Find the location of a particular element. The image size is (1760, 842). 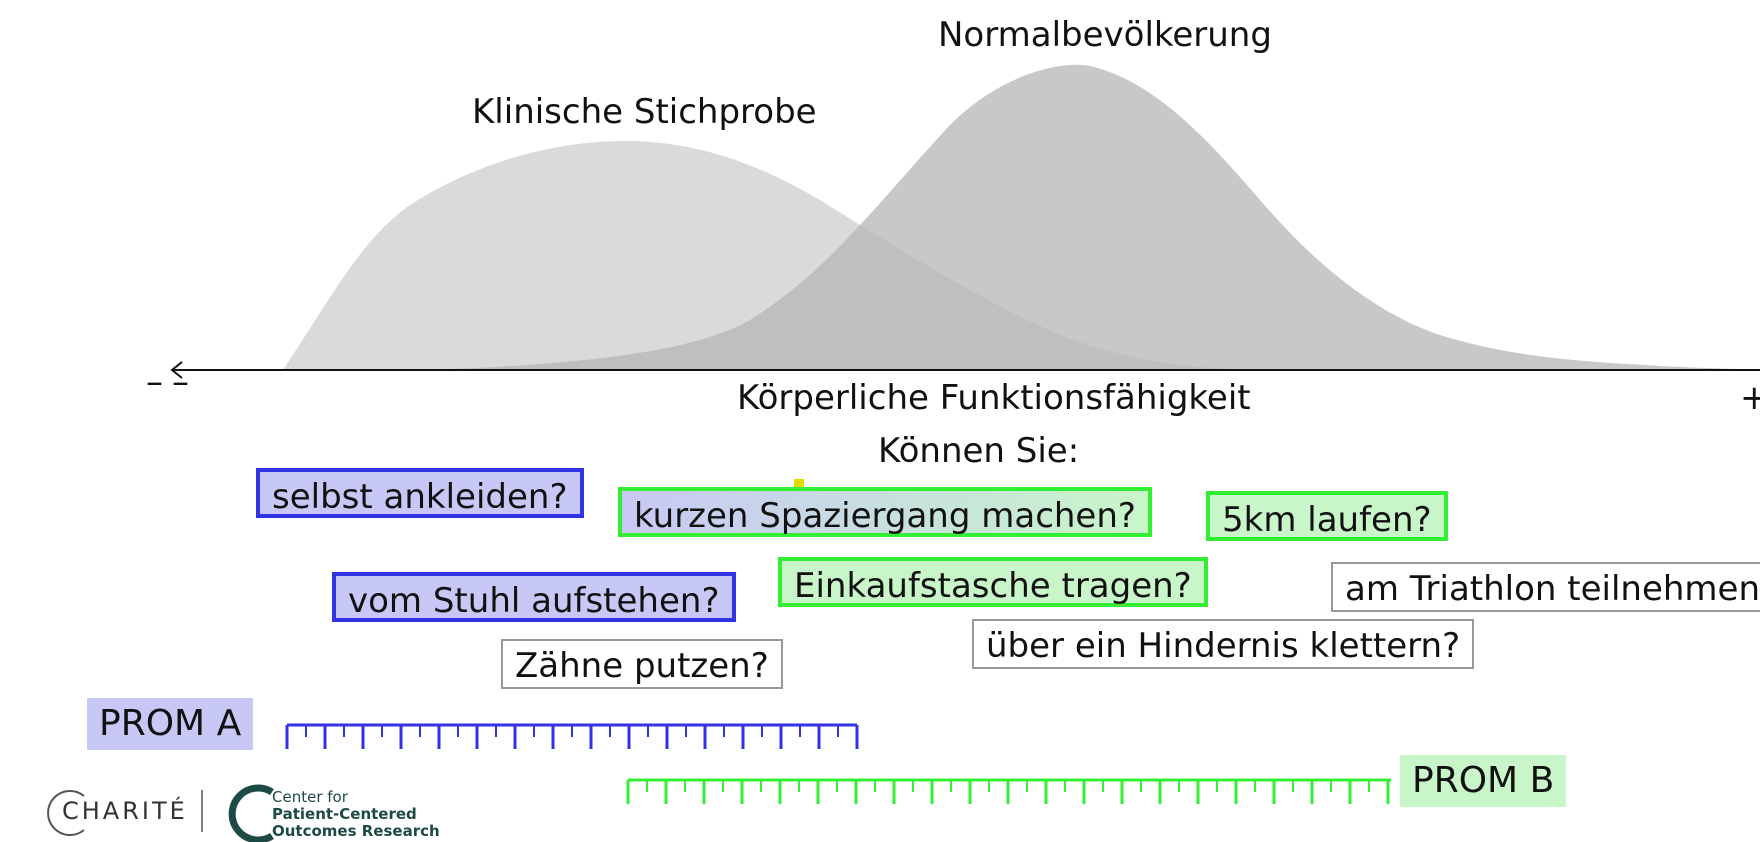

axis-plus-end: + is located at coordinates (1750, 398).